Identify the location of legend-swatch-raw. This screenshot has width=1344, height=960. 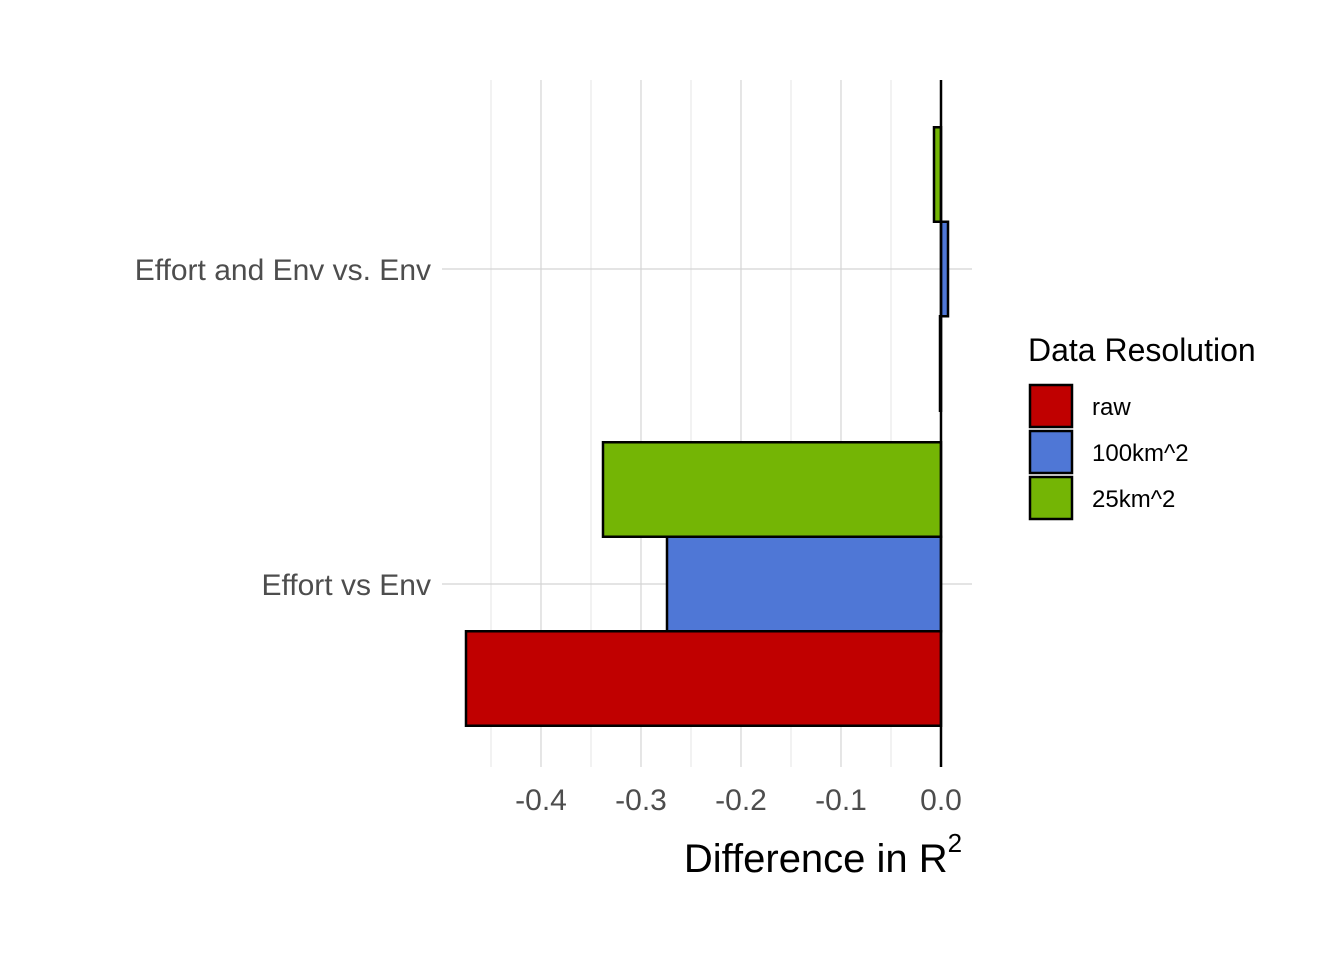
(1051, 406).